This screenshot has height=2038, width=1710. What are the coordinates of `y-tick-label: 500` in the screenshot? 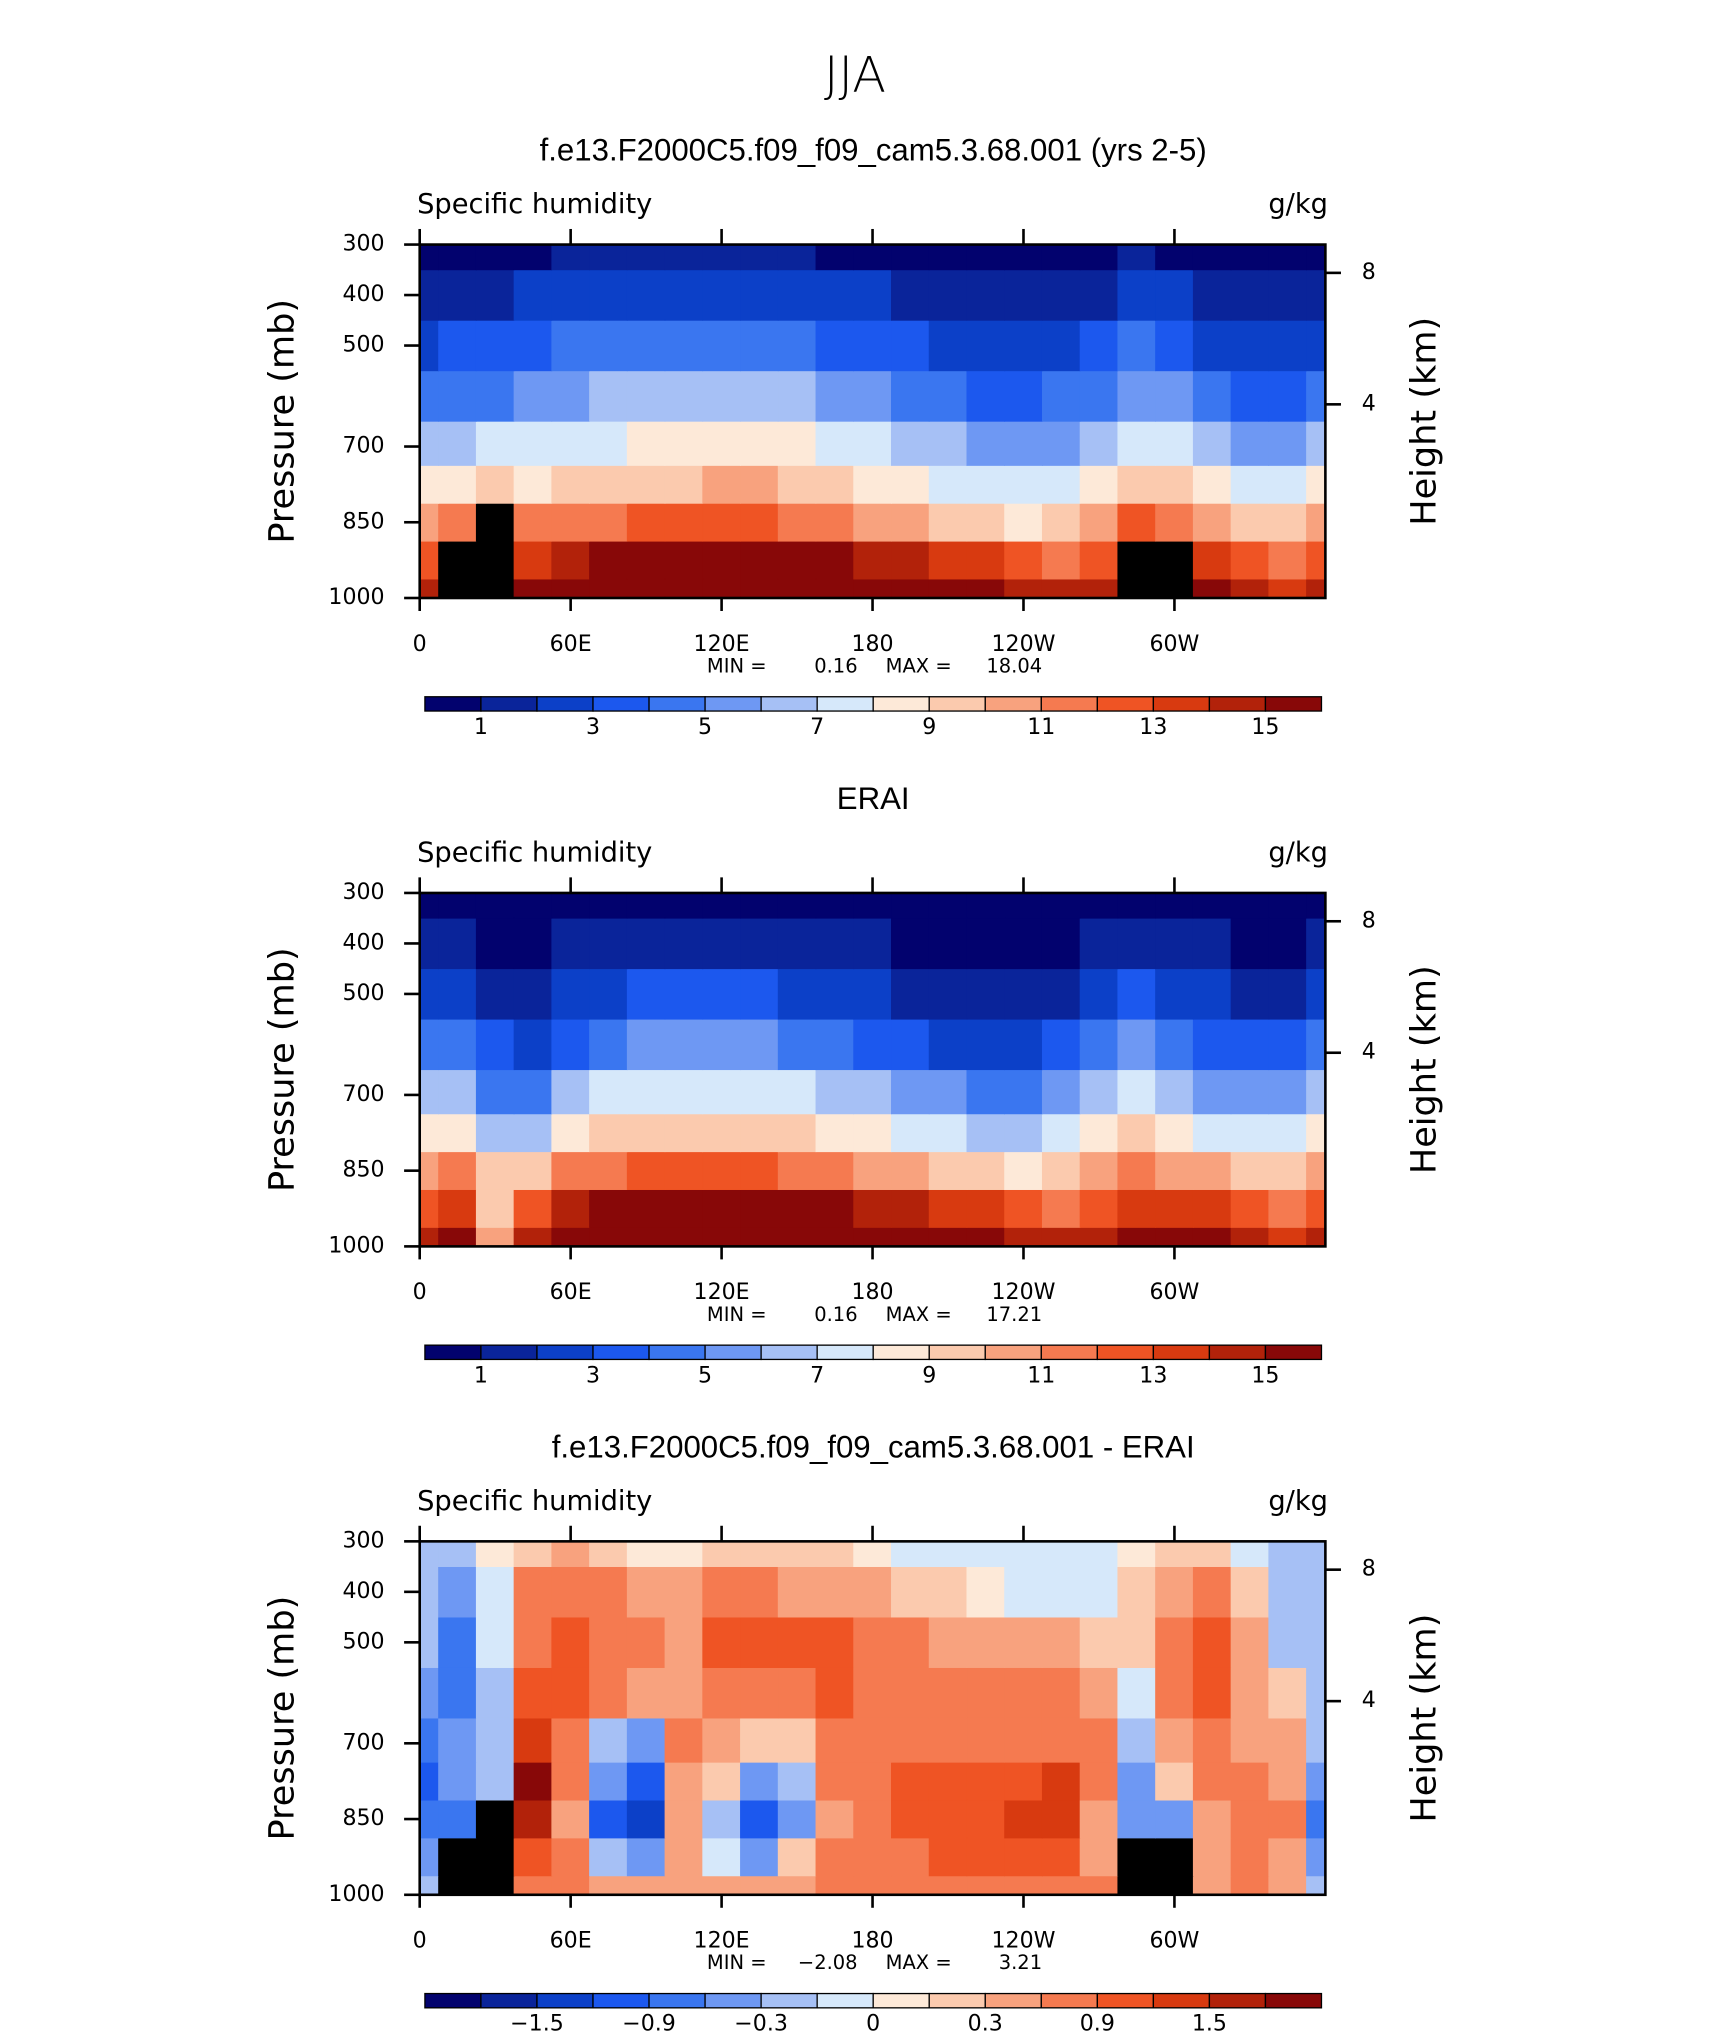 It's located at (363, 993).